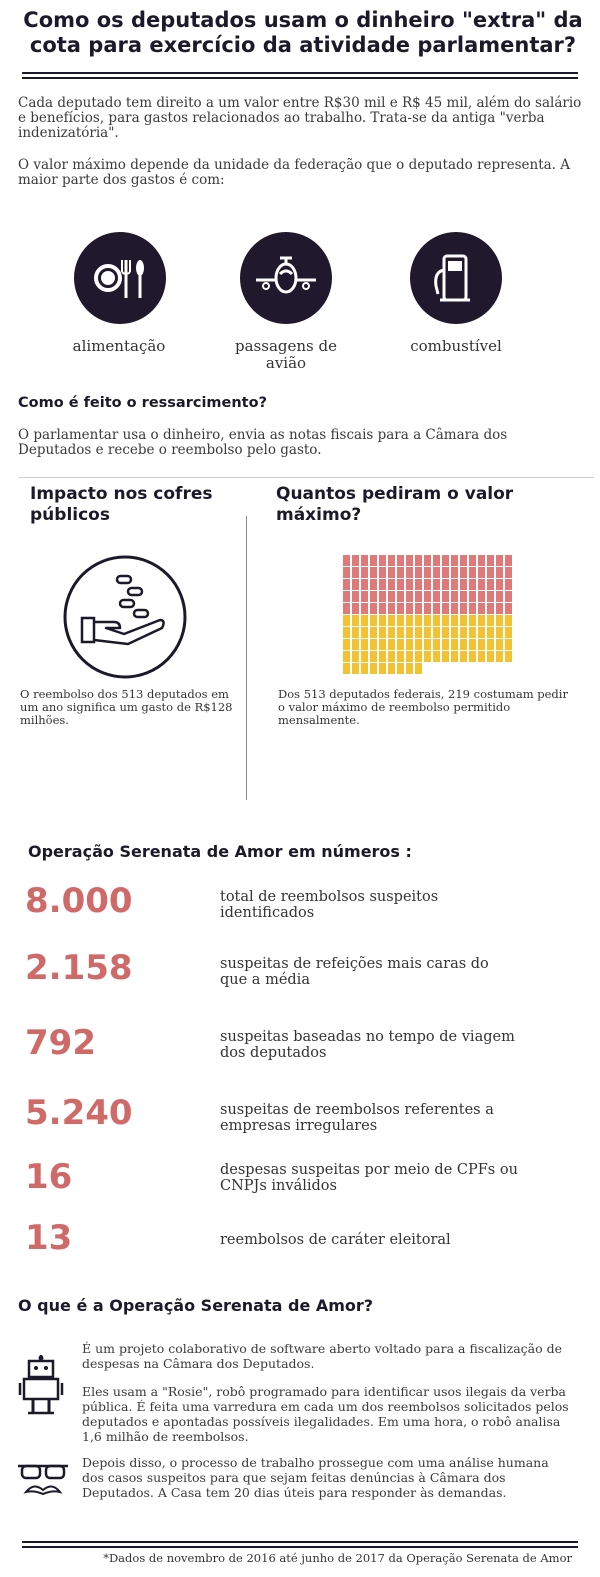 The width and height of the screenshot is (600, 1577). What do you see at coordinates (49, 1177) in the screenshot?
I see `stat-value-5: 16` at bounding box center [49, 1177].